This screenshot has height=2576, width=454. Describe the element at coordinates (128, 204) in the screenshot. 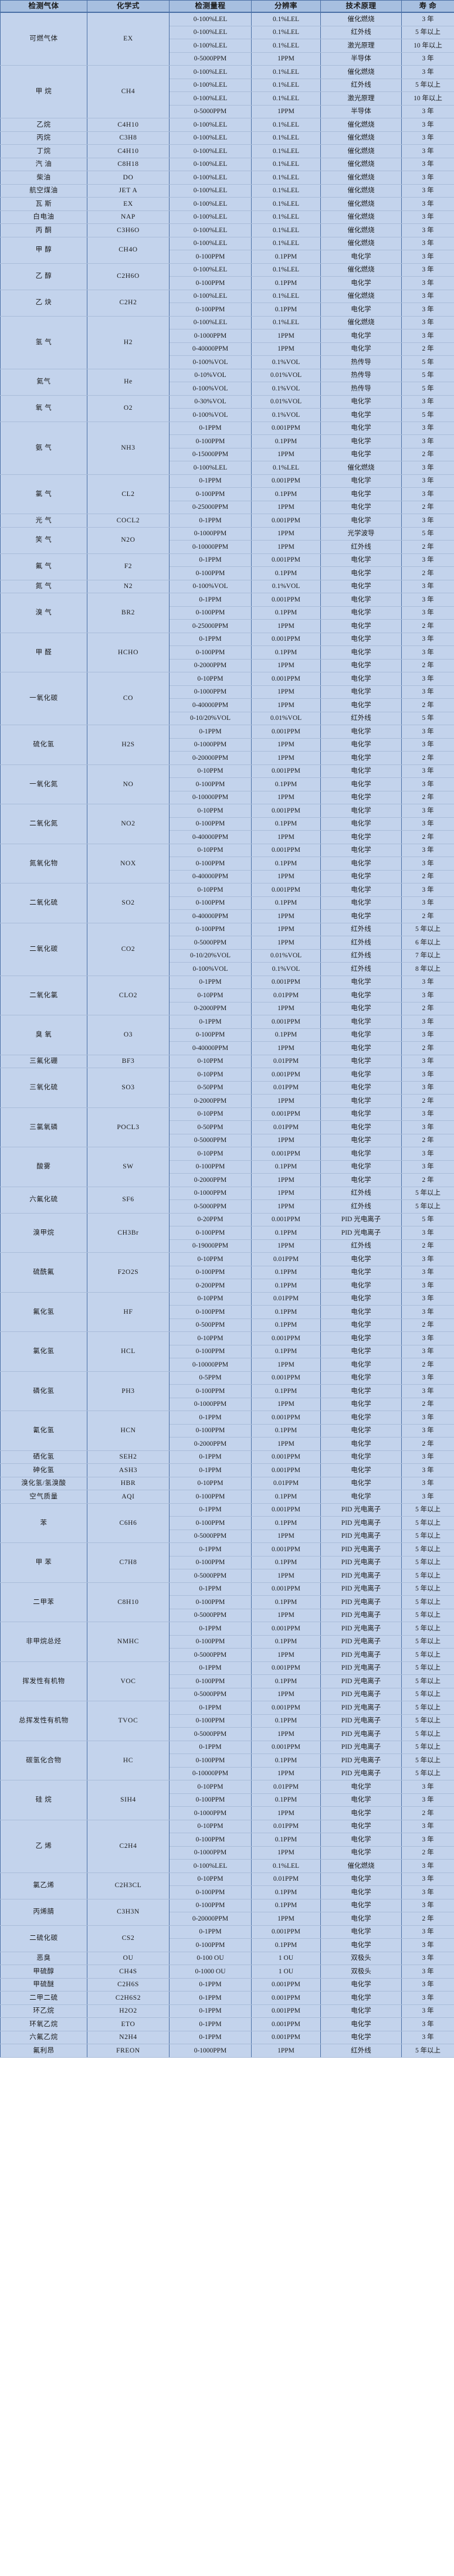

I see `chemical-formula-cell: EX` at that location.